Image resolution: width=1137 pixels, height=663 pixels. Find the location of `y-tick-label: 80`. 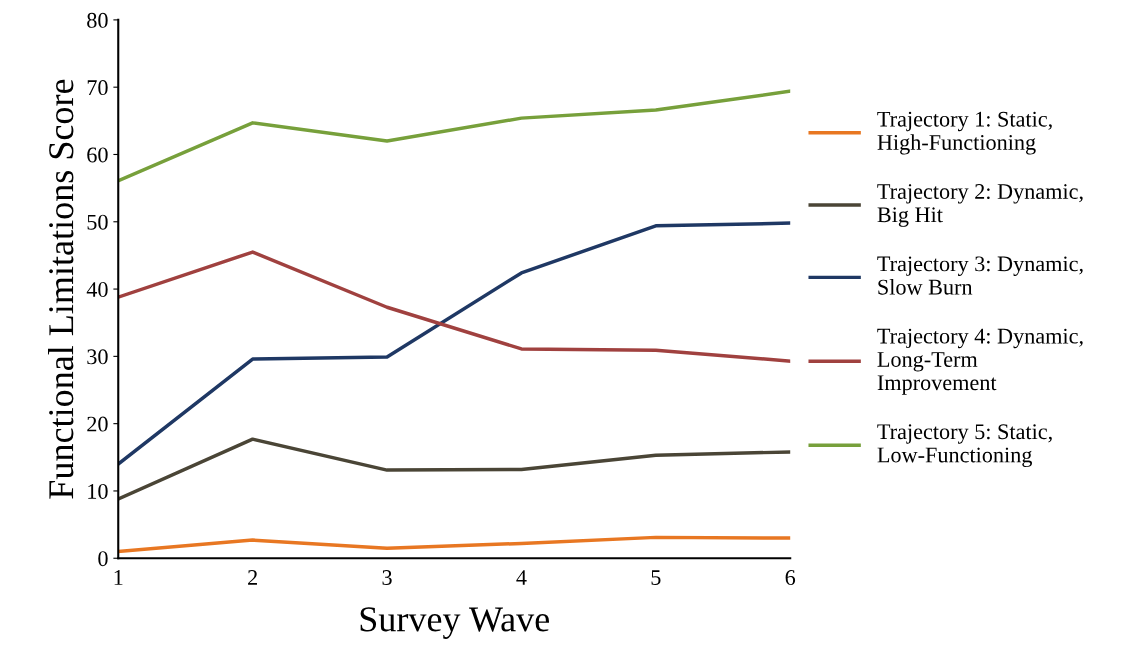

y-tick-label: 80 is located at coordinates (97, 20).